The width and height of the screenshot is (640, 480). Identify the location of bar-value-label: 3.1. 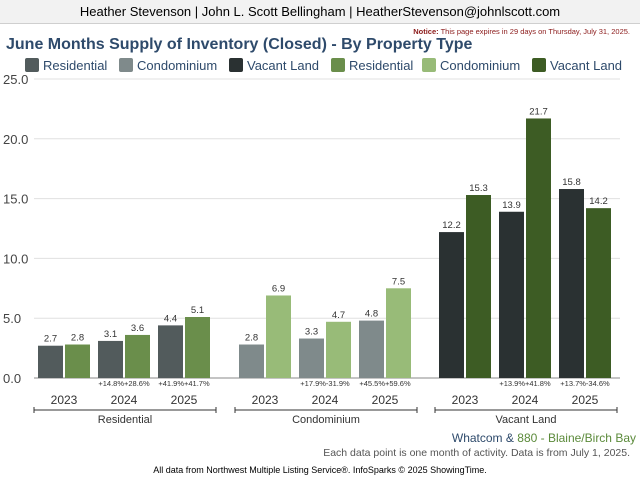
(110, 334).